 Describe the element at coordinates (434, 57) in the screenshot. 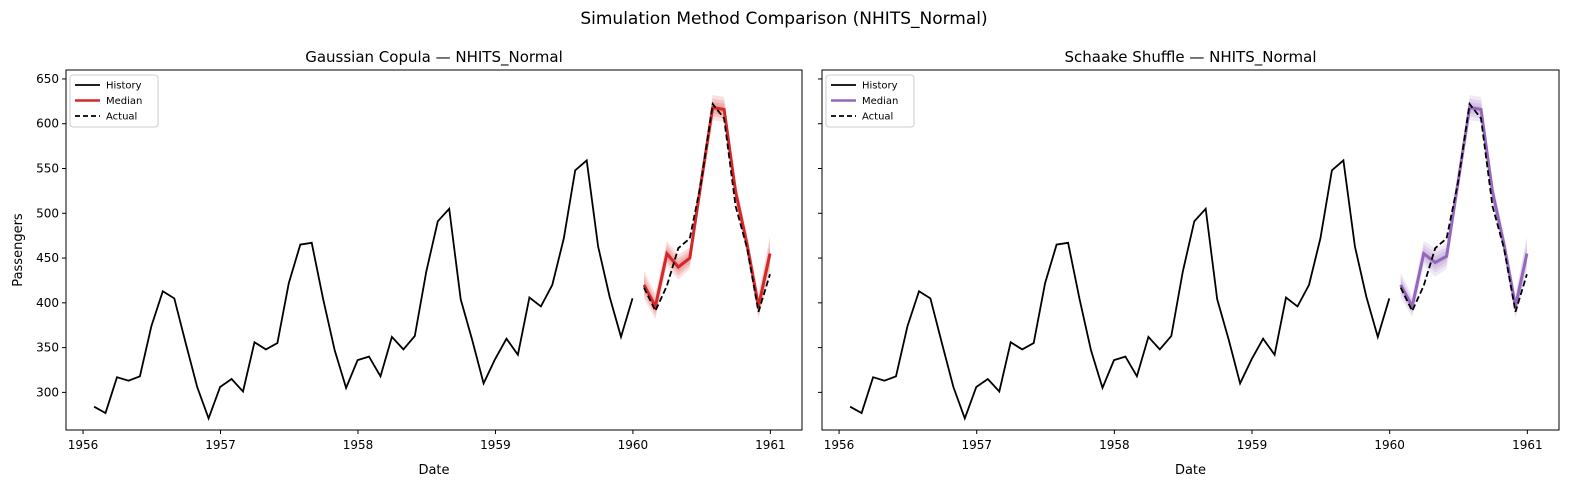

I see `subplot-title: Gaussian Copula — NHITS_Normal` at that location.